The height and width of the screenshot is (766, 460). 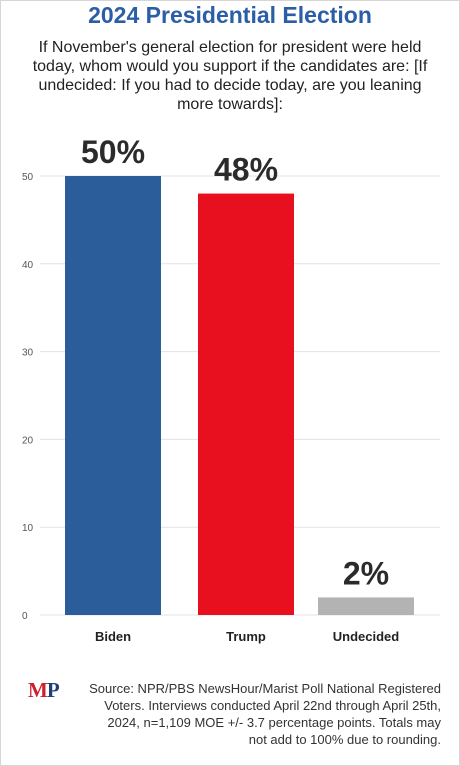 What do you see at coordinates (230, 15) in the screenshot?
I see `chart-title: 2024 Presidential Election` at bounding box center [230, 15].